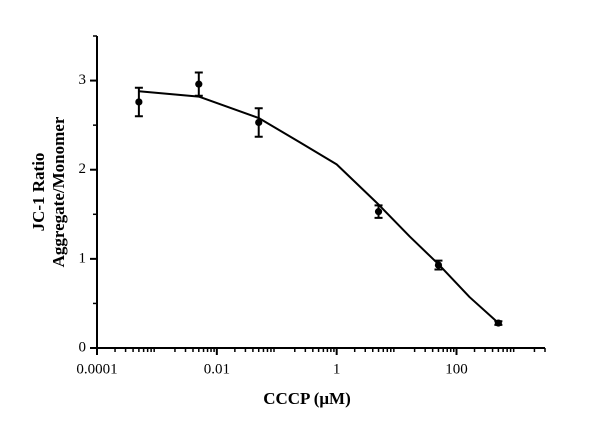 The width and height of the screenshot is (600, 429). I want to click on x-tick-label: 1, so click(337, 369).